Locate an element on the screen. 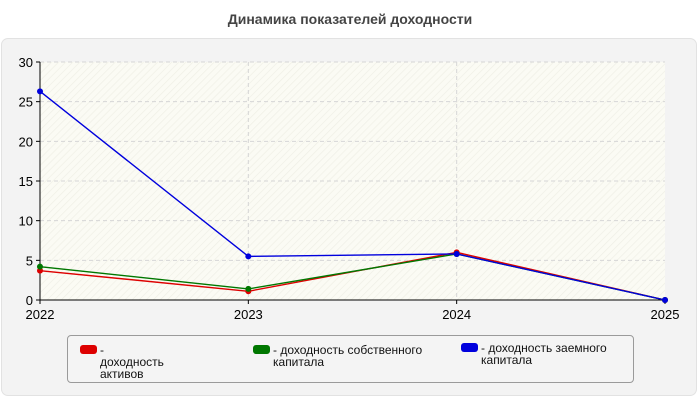 Image resolution: width=700 pixels, height=400 pixels. y-tick-label: 20 is located at coordinates (26, 141).